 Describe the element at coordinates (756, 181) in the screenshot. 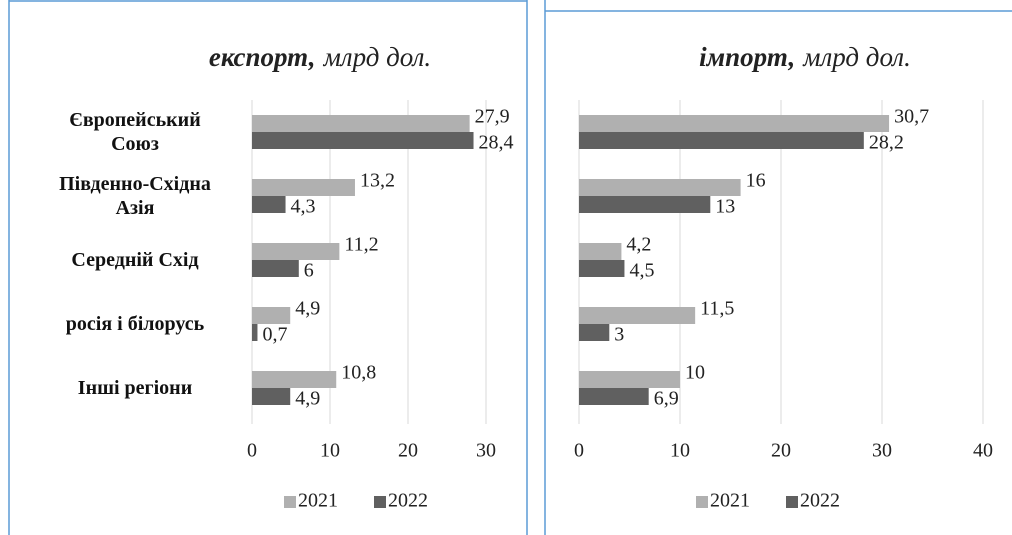

I see `value-label: 16` at that location.